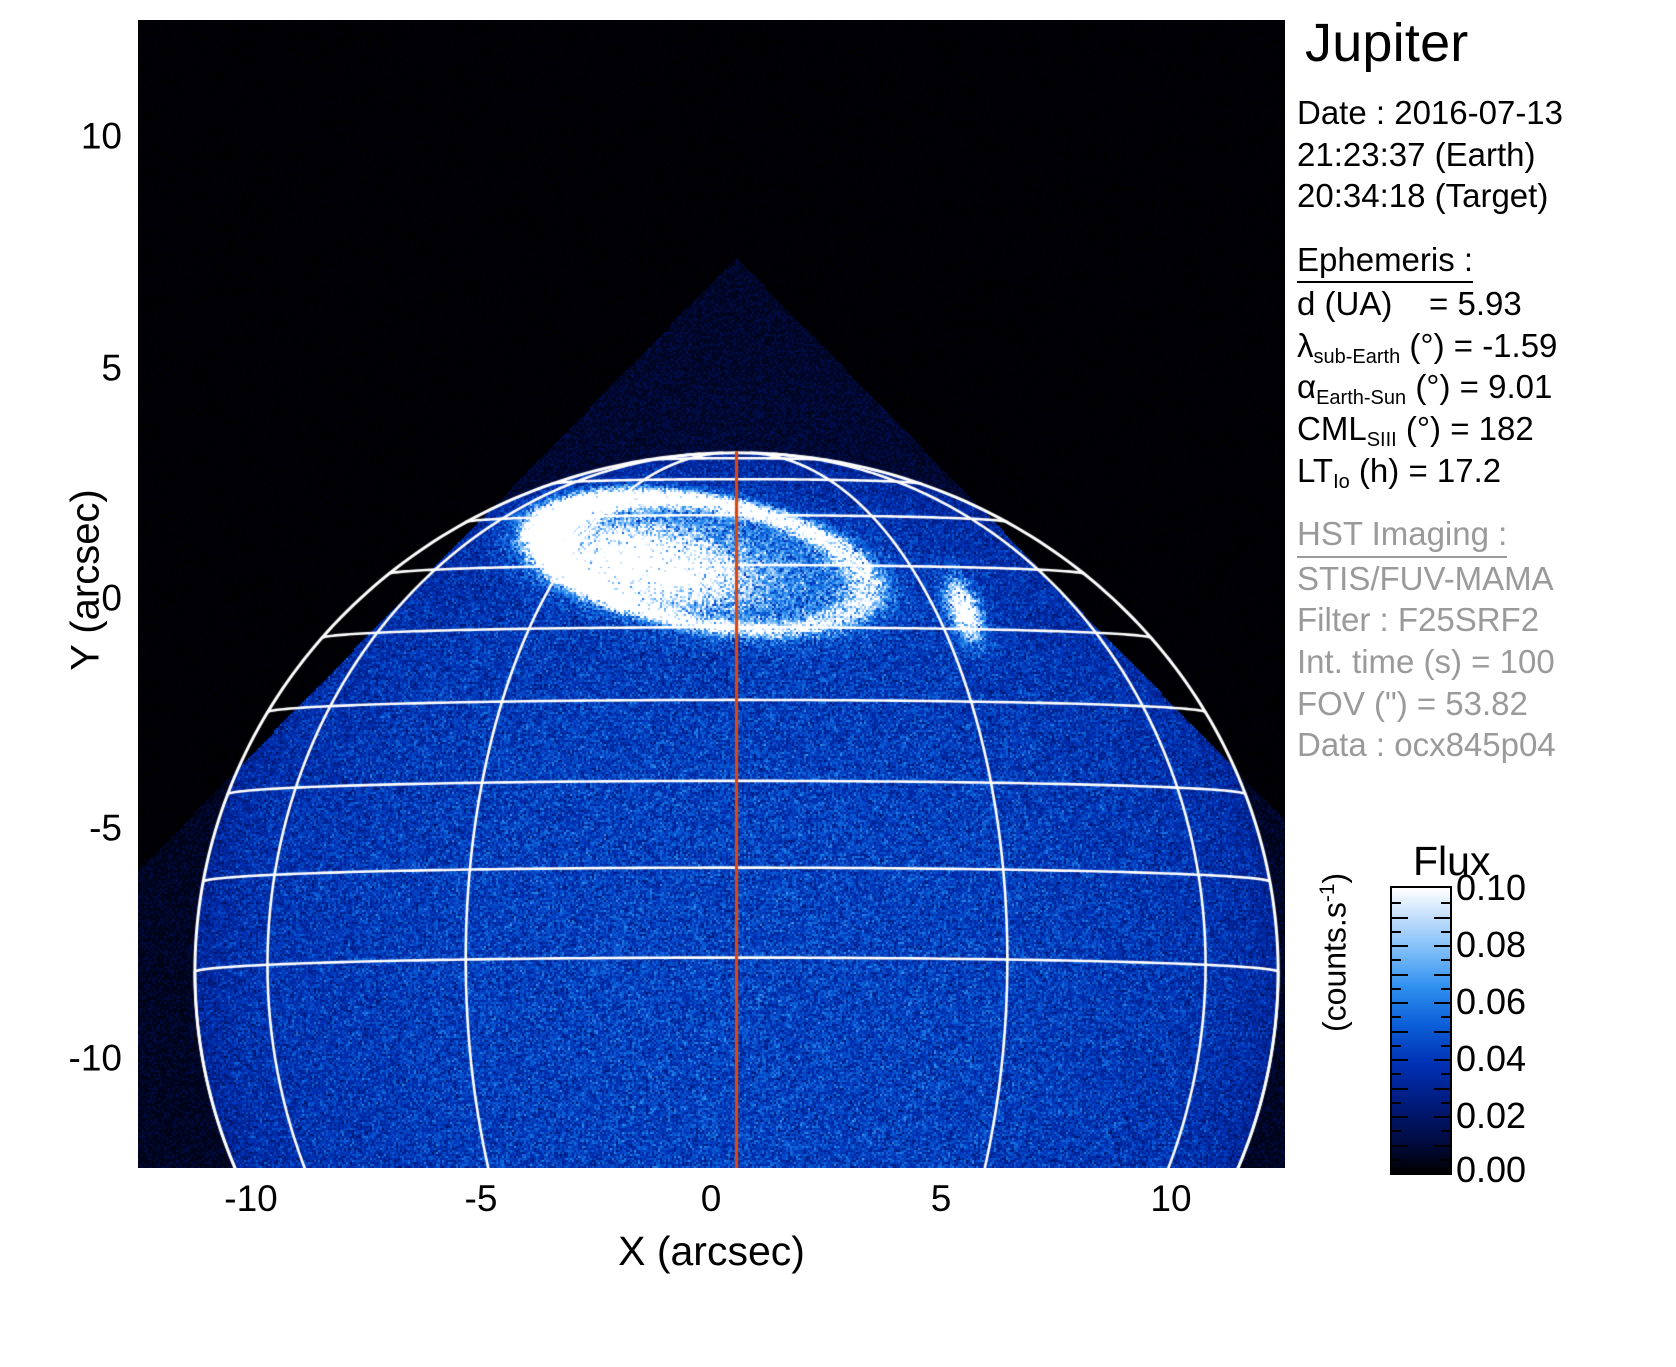  What do you see at coordinates (1416, 154) in the screenshot?
I see `observation-time-earth: 21:23:37 (Earth)` at bounding box center [1416, 154].